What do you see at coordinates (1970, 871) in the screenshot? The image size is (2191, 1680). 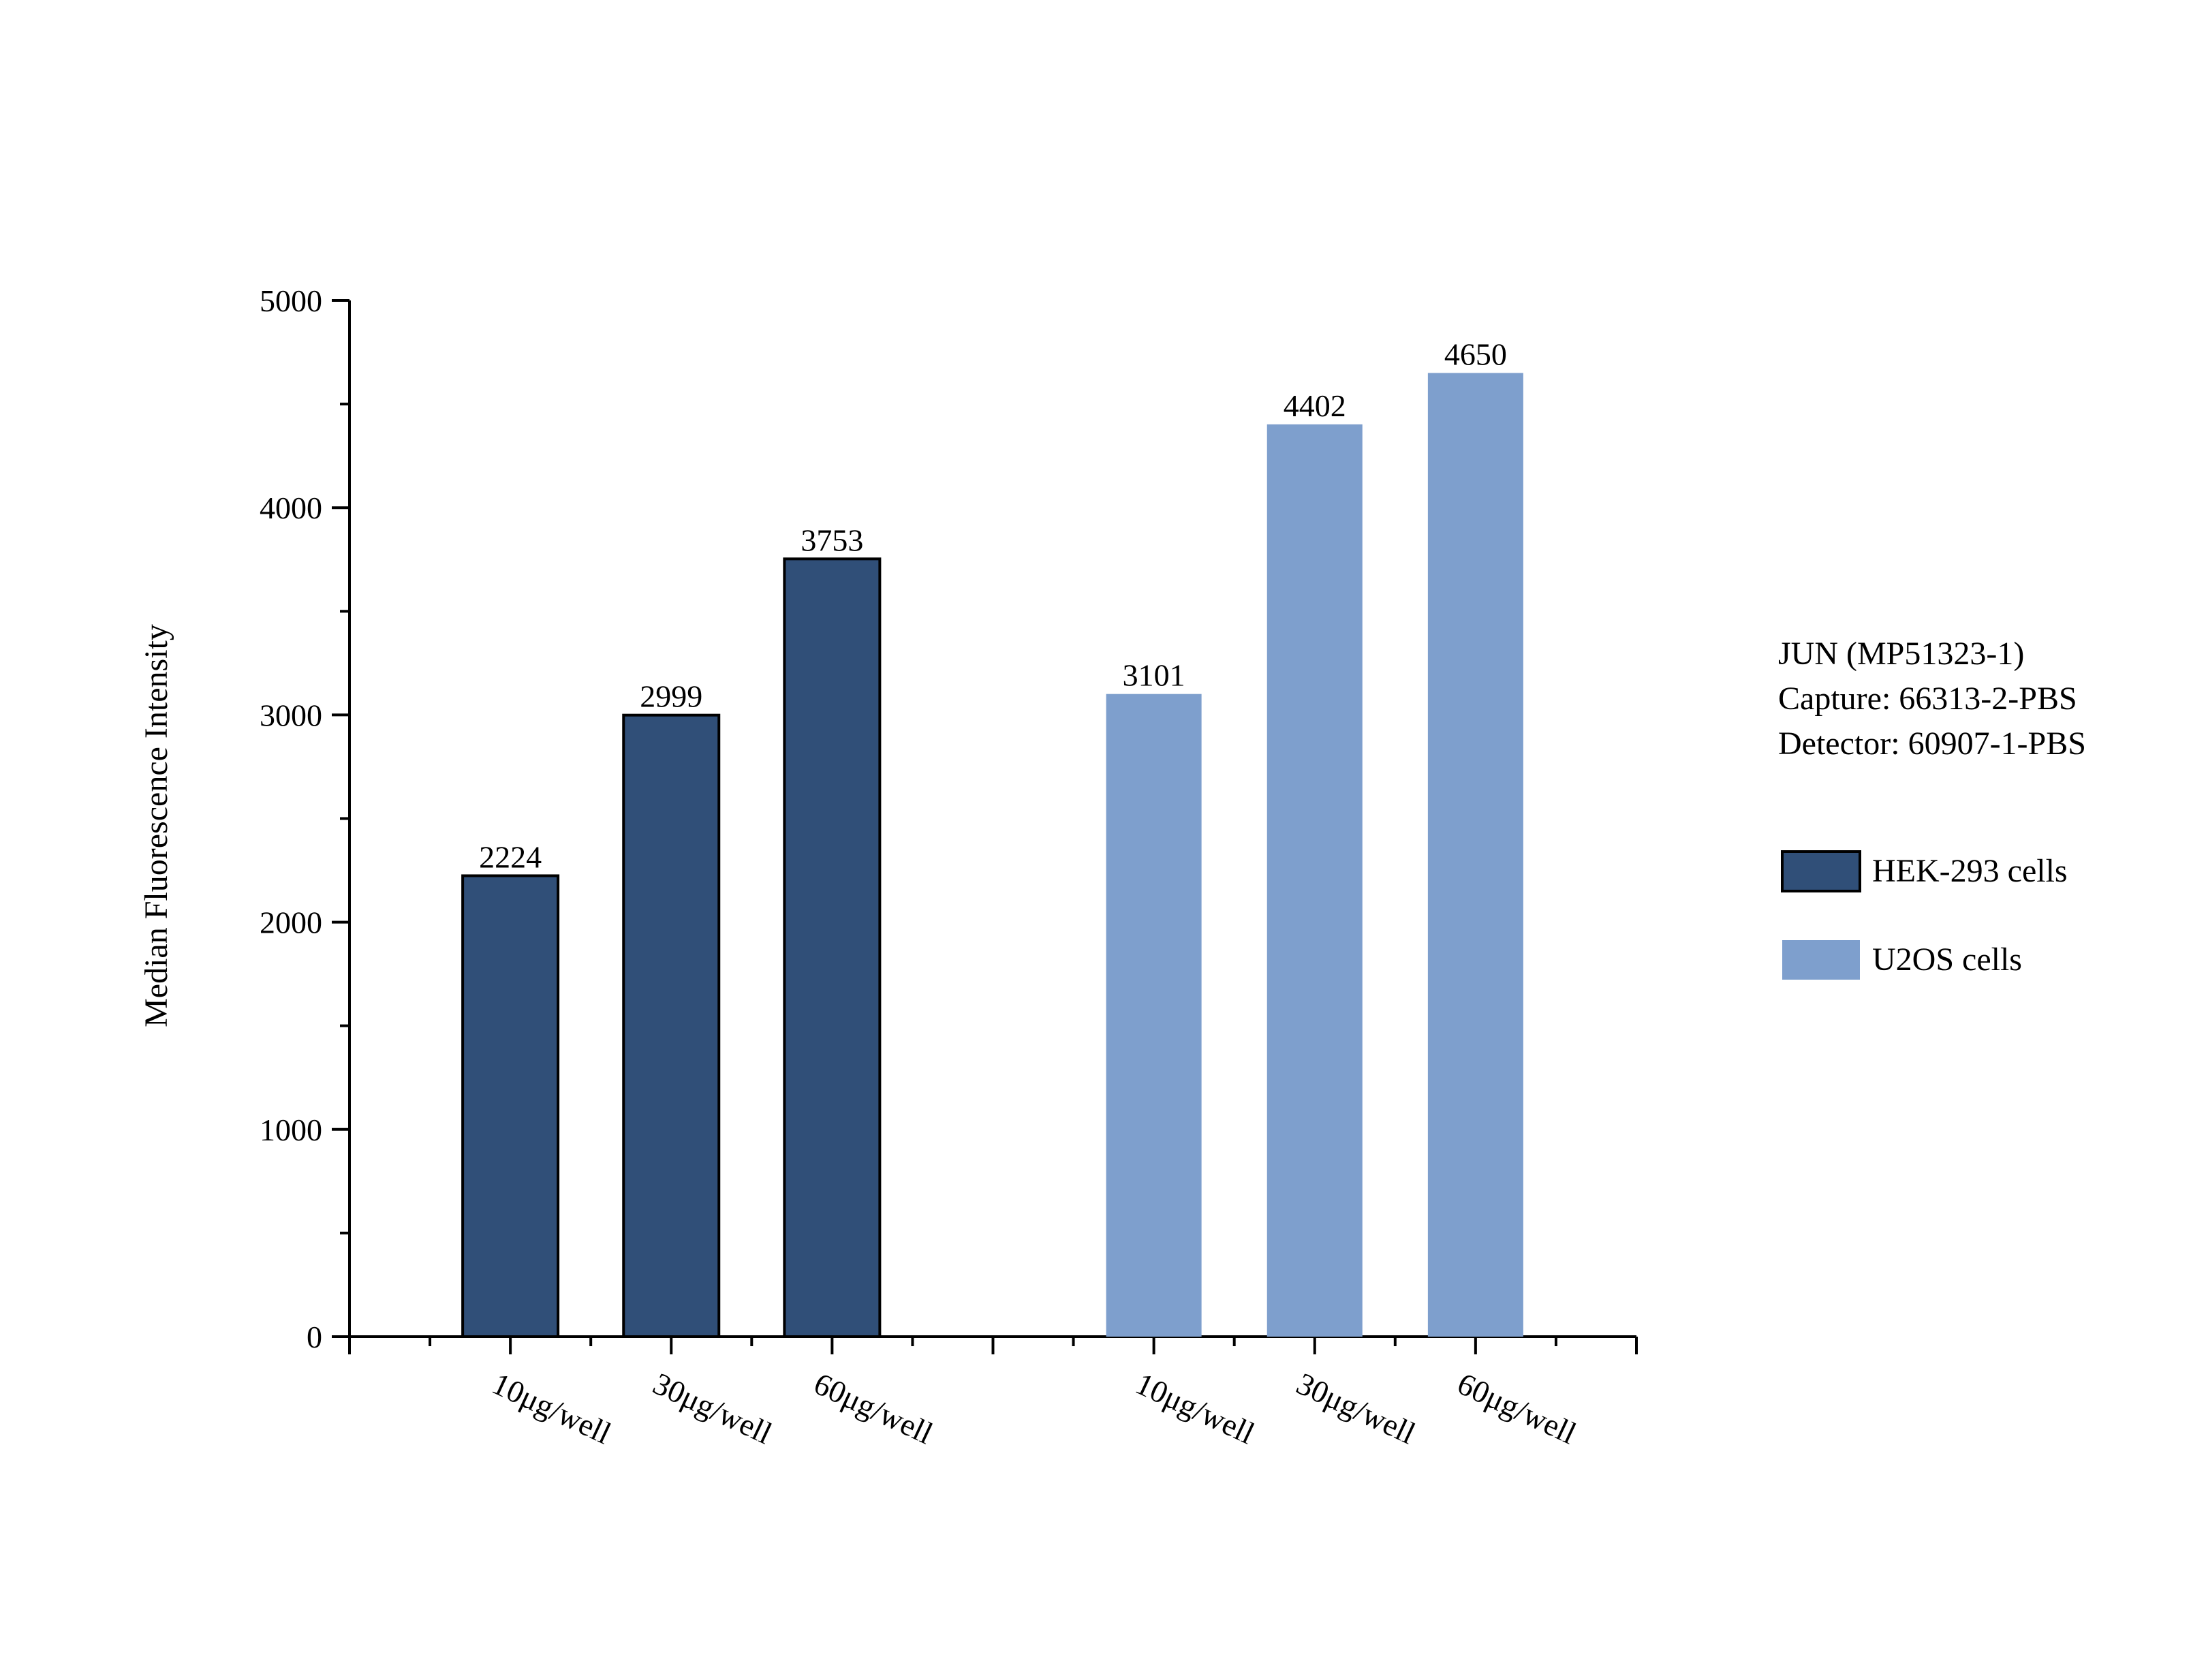 I see `legend-label: HEK-293 cells` at bounding box center [1970, 871].